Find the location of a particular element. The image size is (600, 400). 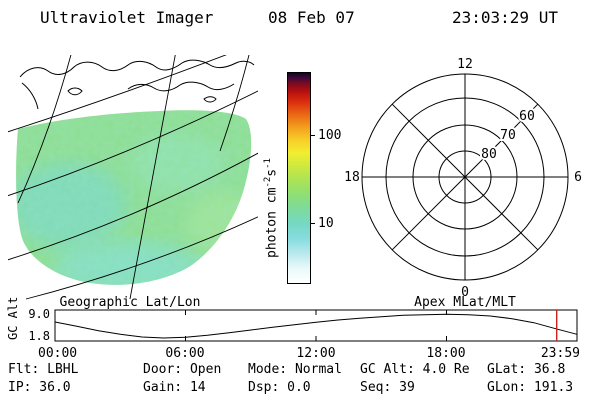

colorbar-axis-label: photon cm-2s-1 is located at coordinates (271, 208).